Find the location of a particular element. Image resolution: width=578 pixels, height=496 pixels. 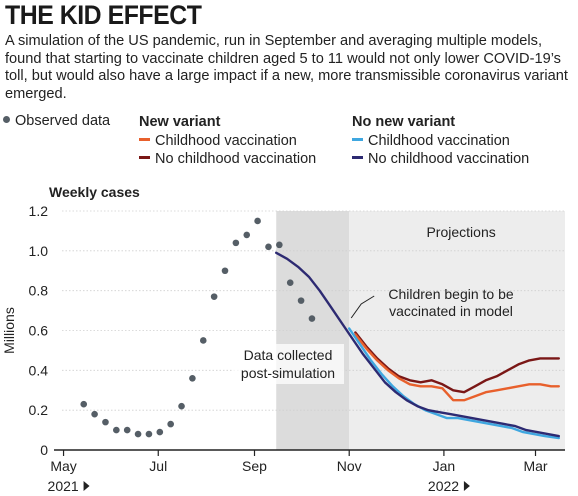

y-tick-label: 1.2 is located at coordinates (39, 211).